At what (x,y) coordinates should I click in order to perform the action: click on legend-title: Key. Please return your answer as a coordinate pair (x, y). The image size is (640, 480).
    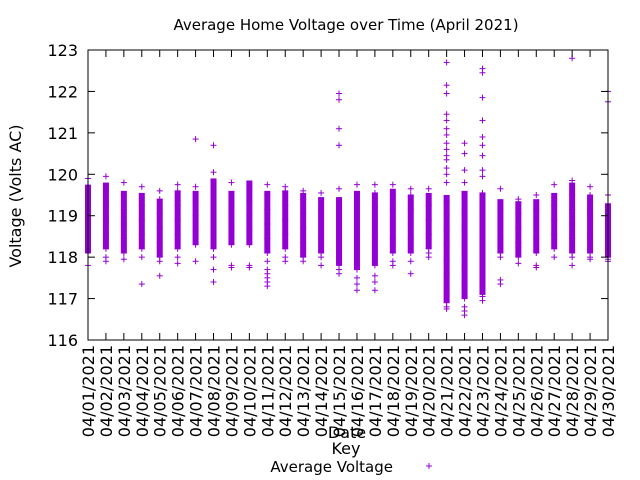
    Looking at the image, I should click on (345, 448).